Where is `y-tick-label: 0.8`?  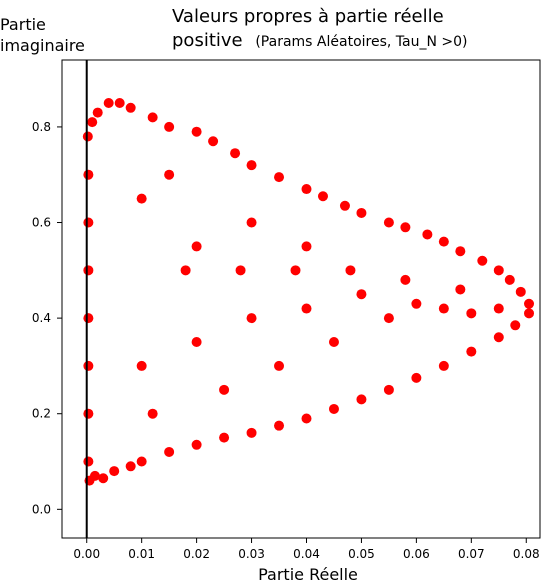
y-tick-label: 0.8 is located at coordinates (41, 127).